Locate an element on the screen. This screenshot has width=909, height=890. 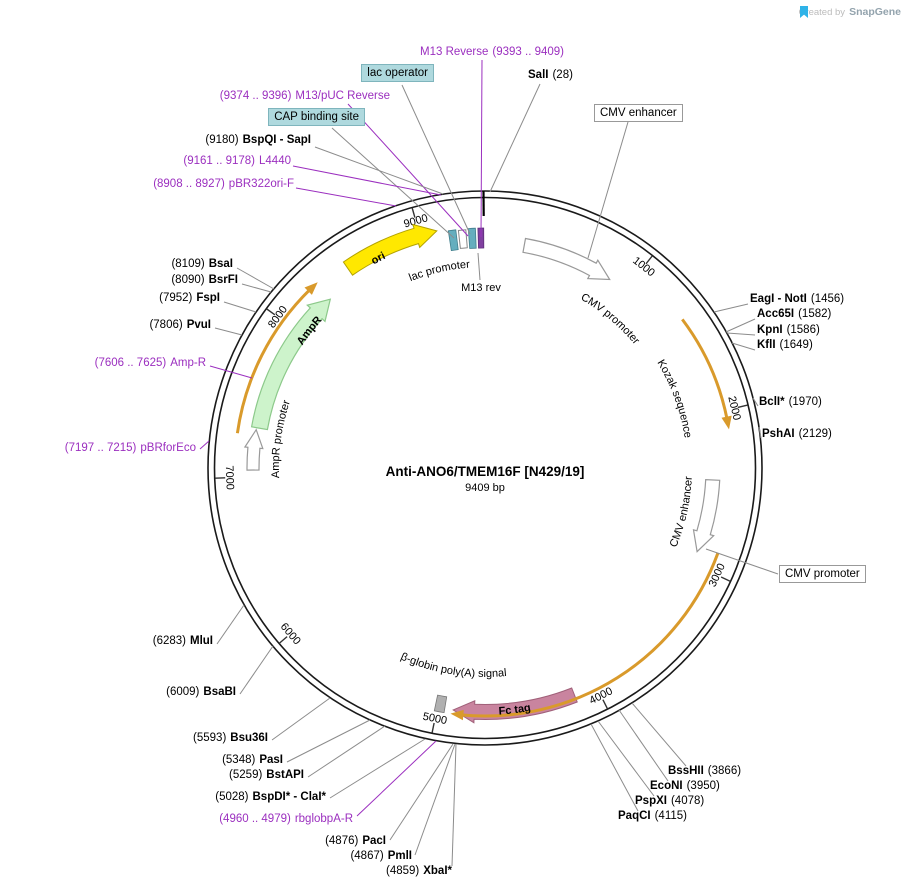
leader-m13-reverse is located at coordinates (481, 148).